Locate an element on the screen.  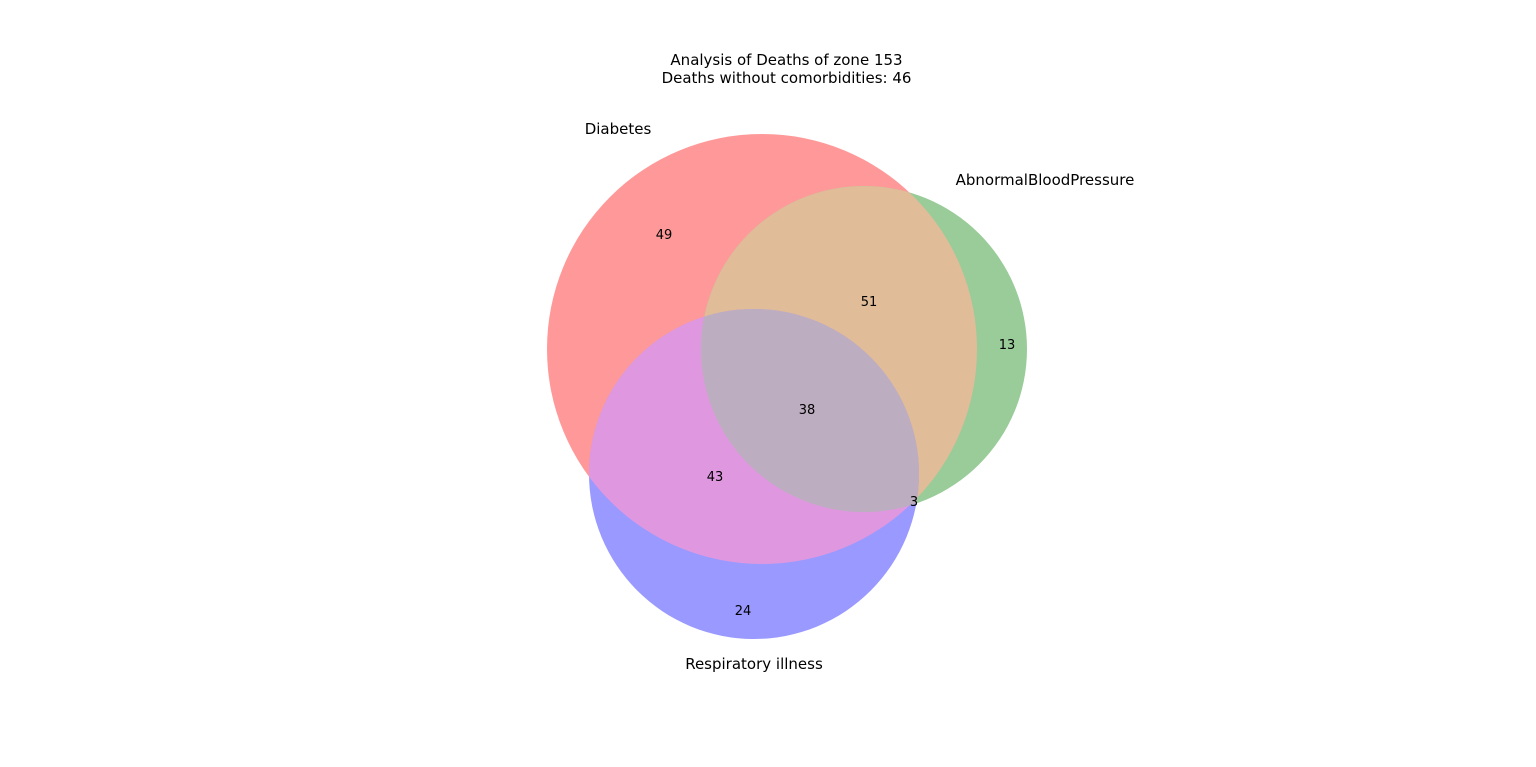
set-label-respiratory-illness: Respiratory illness is located at coordinates (754, 664).